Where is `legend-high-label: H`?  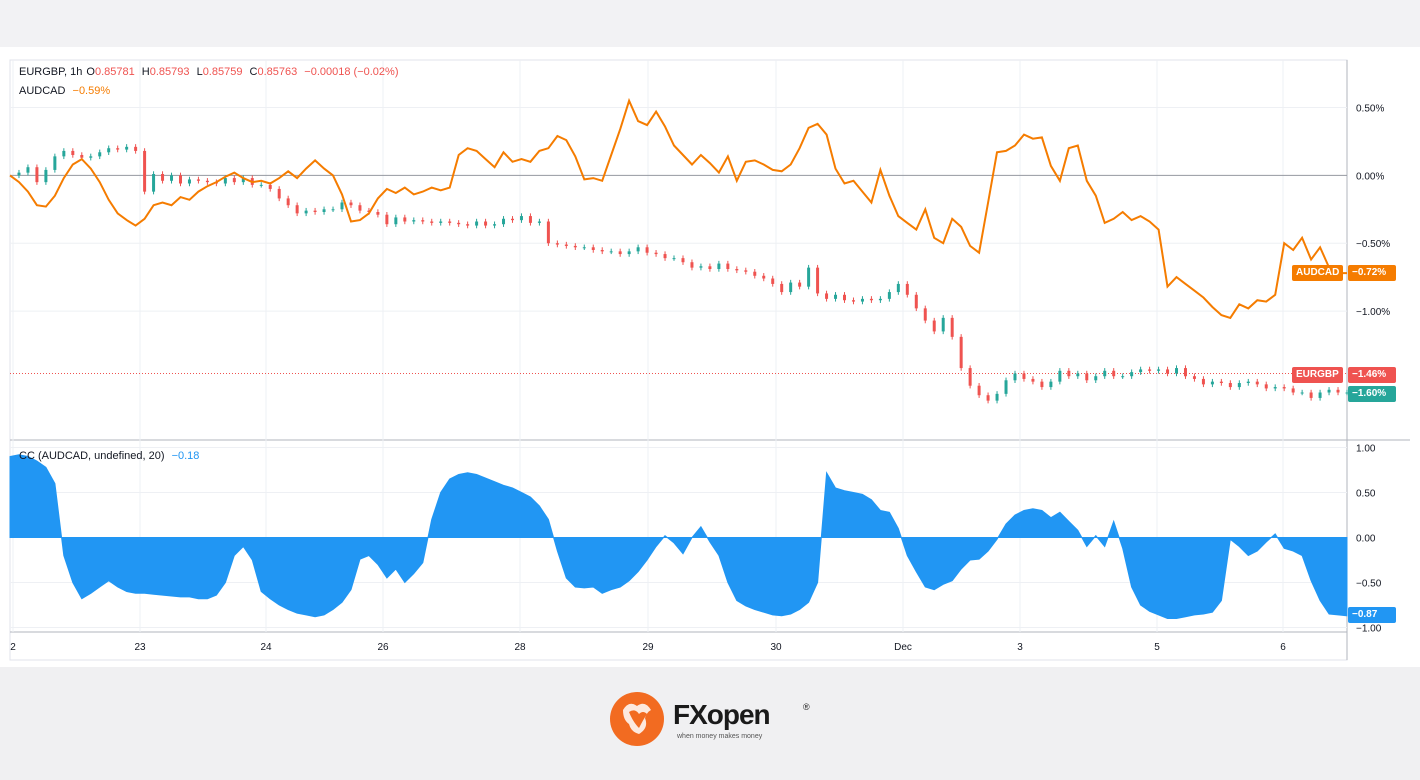
legend-high-label: H is located at coordinates (145, 72).